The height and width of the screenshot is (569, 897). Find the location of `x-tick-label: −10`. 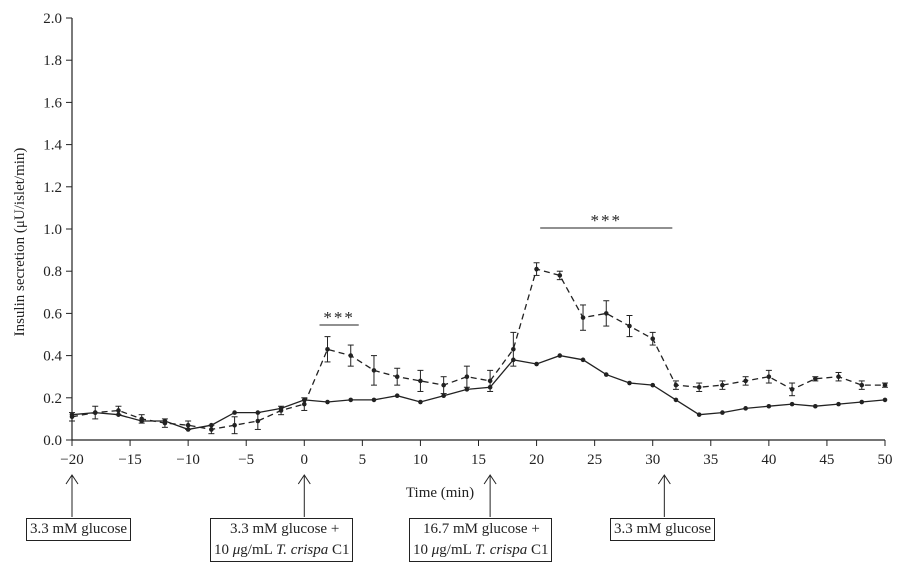

x-tick-label: −10 is located at coordinates (187, 460).